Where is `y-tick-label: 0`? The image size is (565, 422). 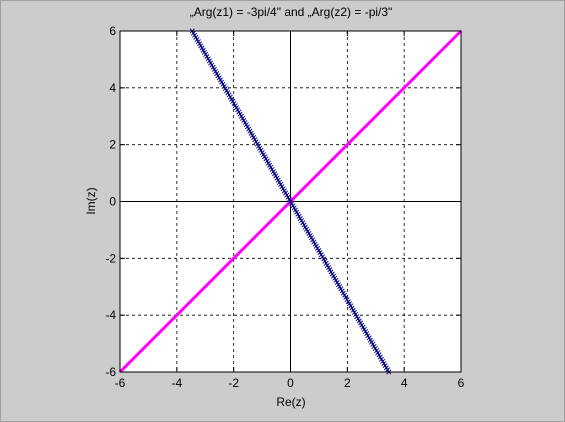
y-tick-label: 0 is located at coordinates (112, 202).